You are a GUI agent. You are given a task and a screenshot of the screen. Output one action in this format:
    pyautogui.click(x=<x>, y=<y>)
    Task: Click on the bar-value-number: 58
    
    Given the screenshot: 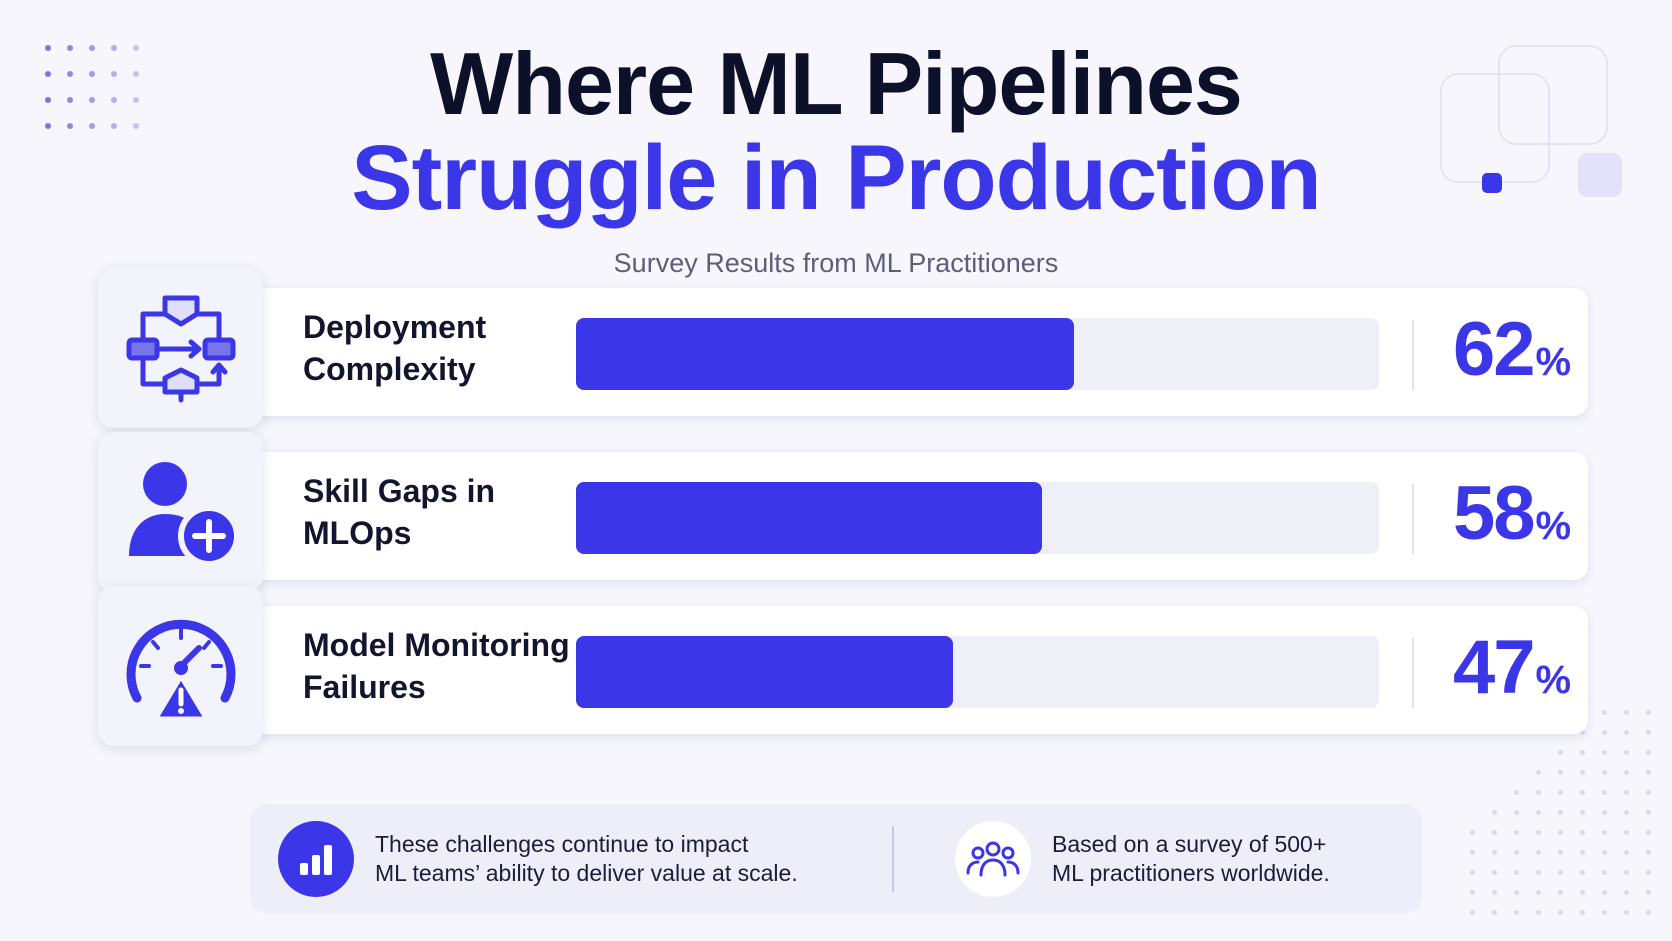 What is the action you would take?
    pyautogui.click(x=1494, y=513)
    